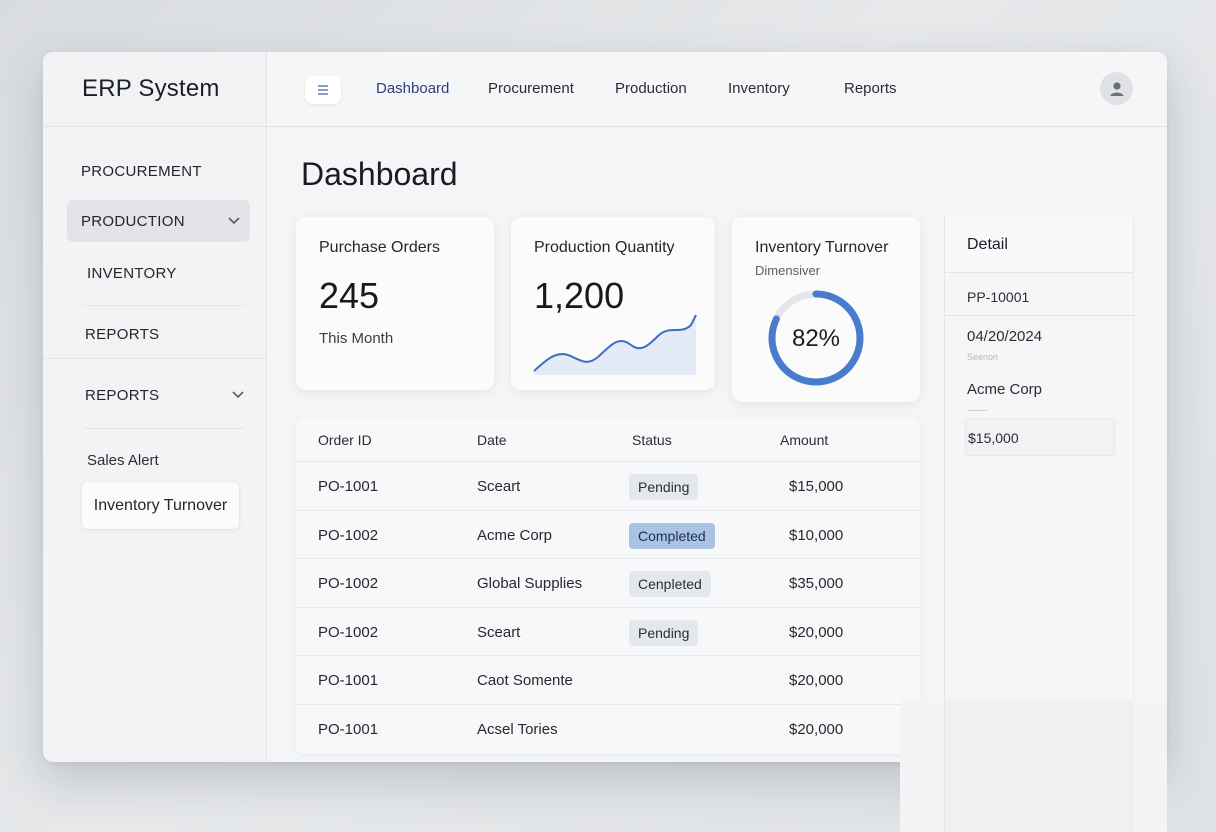 This screenshot has height=832, width=1216. I want to click on production-quantity-card: Production Quantity 1,200, so click(613, 303).